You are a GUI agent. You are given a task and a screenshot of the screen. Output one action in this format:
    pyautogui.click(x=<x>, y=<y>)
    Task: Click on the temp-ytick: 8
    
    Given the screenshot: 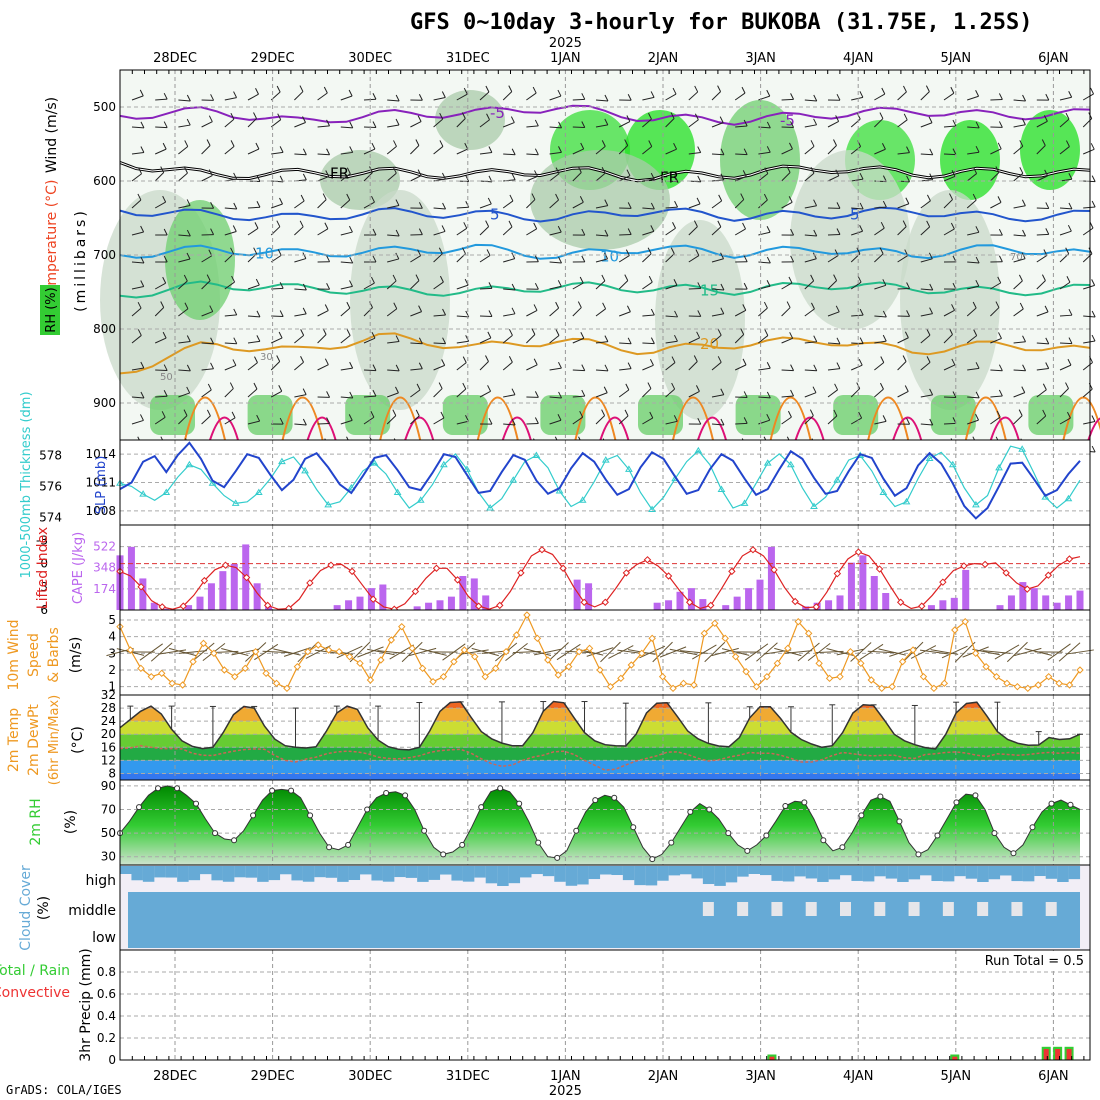 What is the action you would take?
    pyautogui.click(x=112, y=773)
    